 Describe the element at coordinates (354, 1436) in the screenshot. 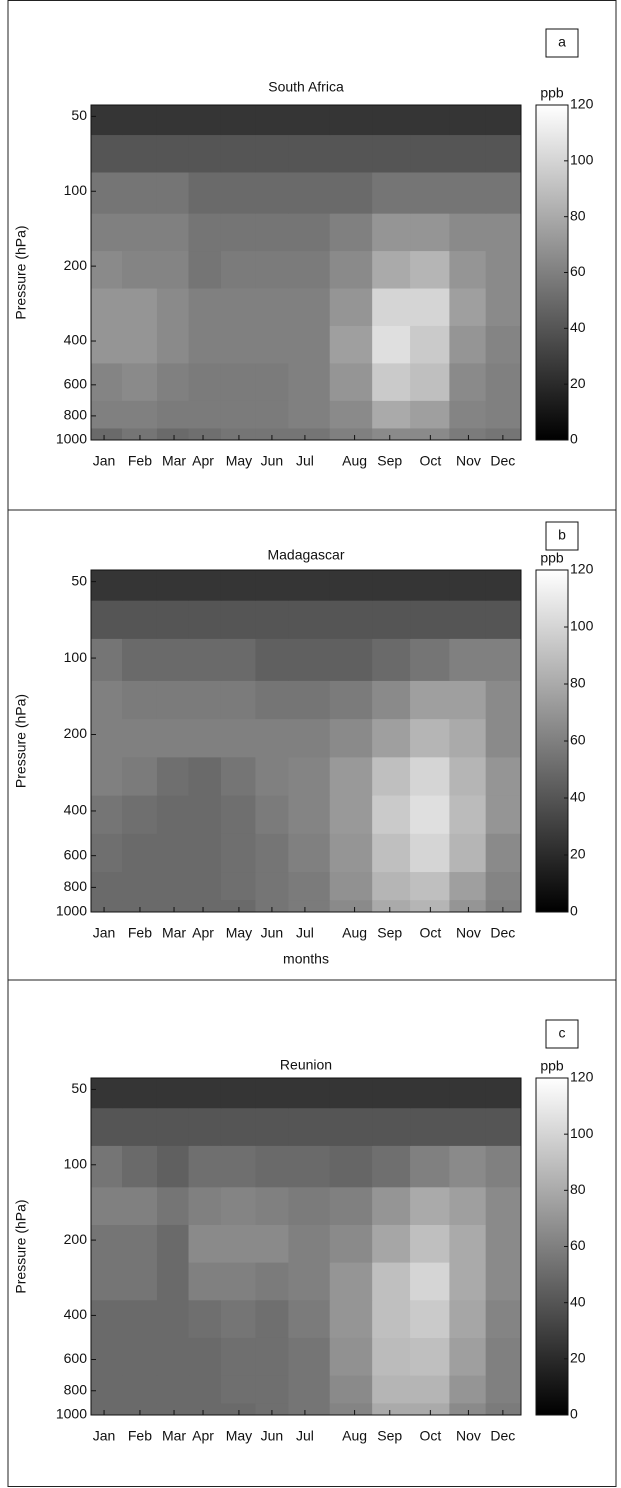

I see `x-tick-label: Aug` at that location.